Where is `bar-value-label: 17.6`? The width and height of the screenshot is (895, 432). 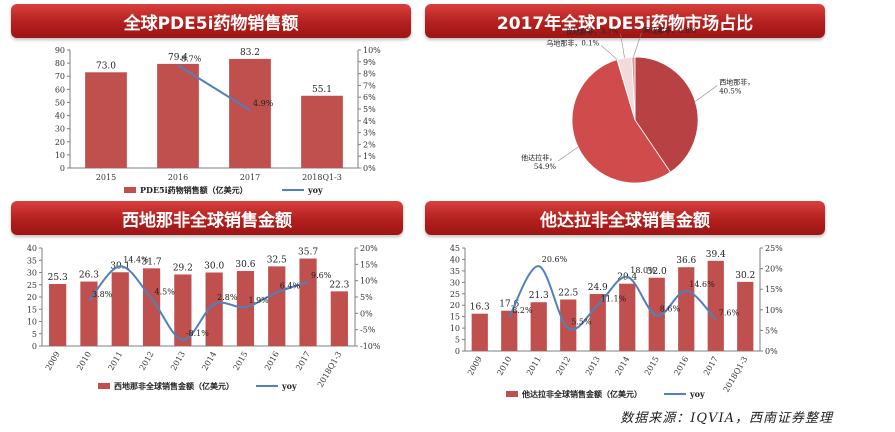 bar-value-label: 17.6 is located at coordinates (509, 305).